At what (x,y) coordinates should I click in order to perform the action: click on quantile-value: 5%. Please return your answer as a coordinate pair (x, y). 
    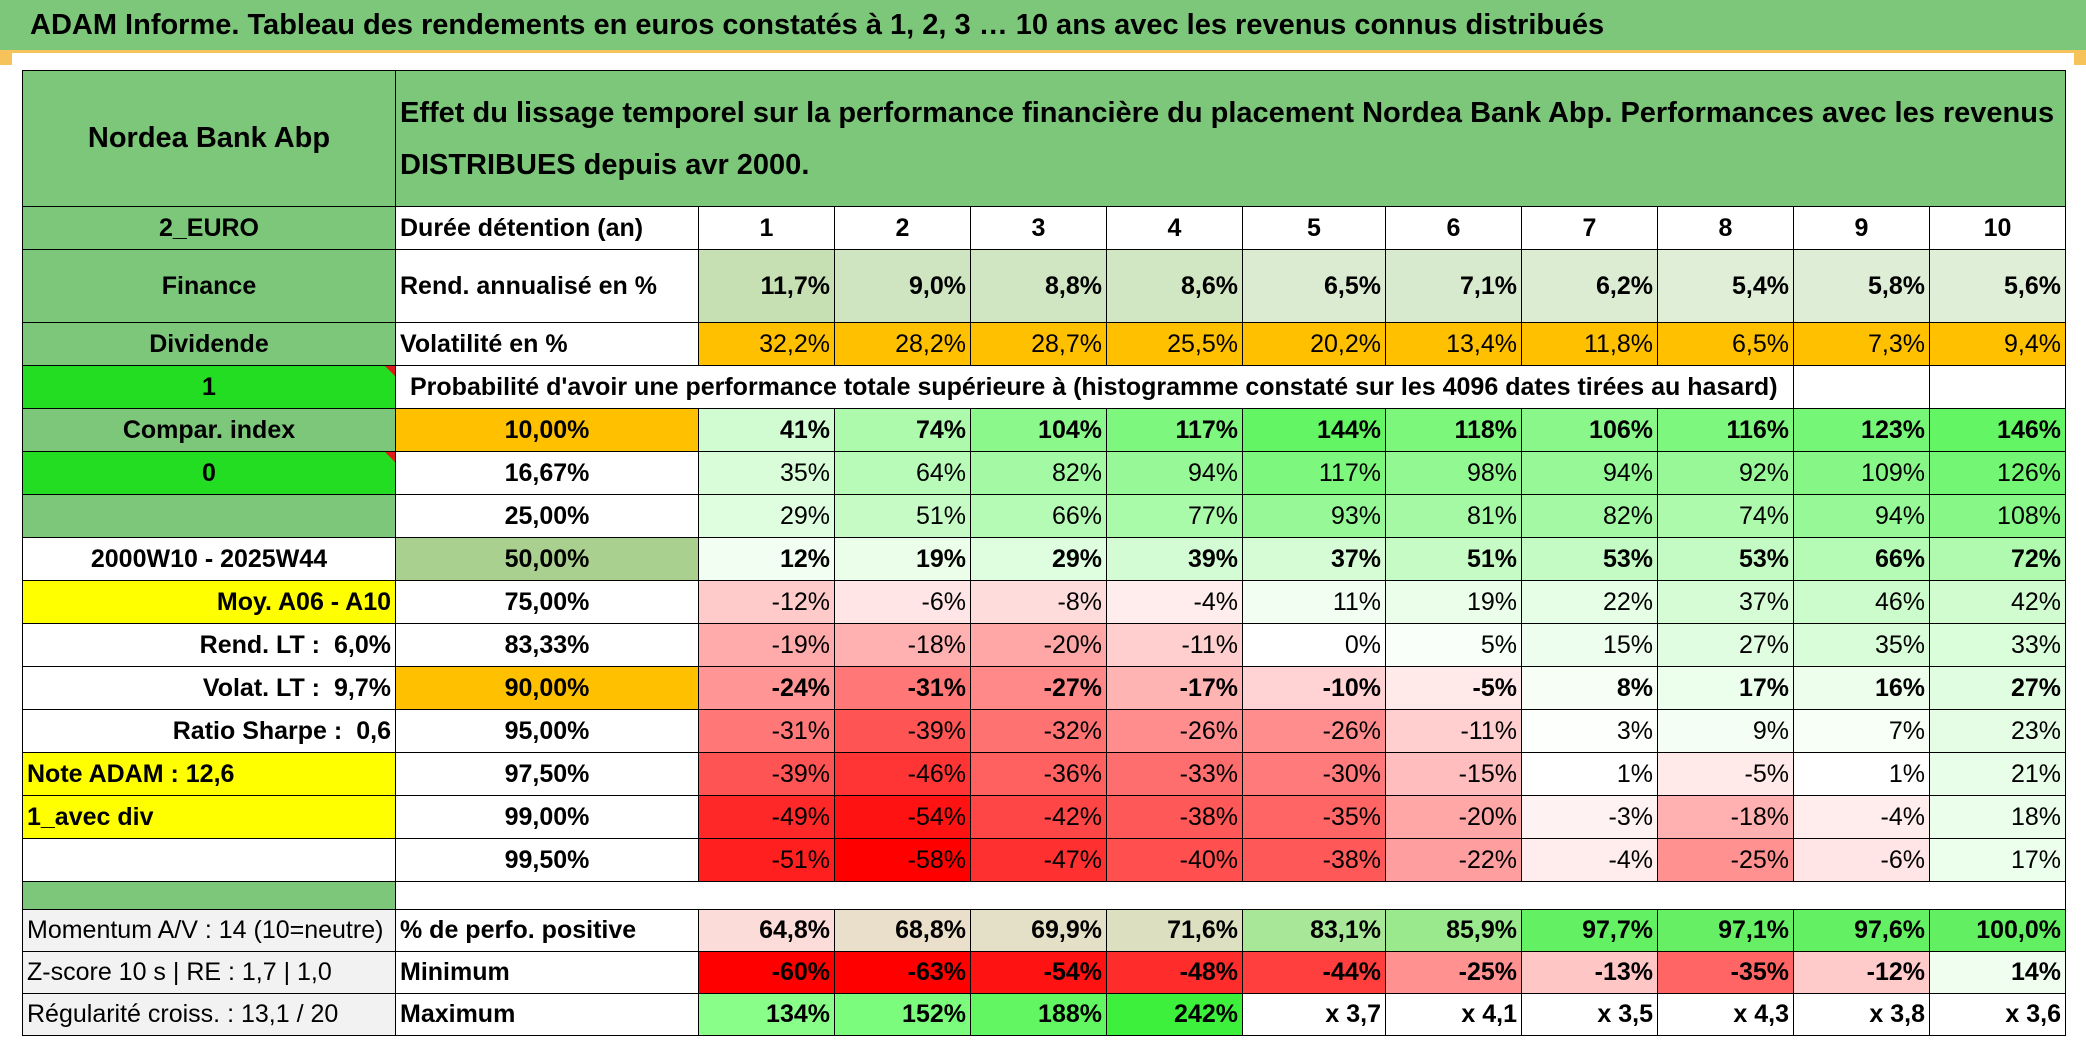
    Looking at the image, I should click on (1453, 645).